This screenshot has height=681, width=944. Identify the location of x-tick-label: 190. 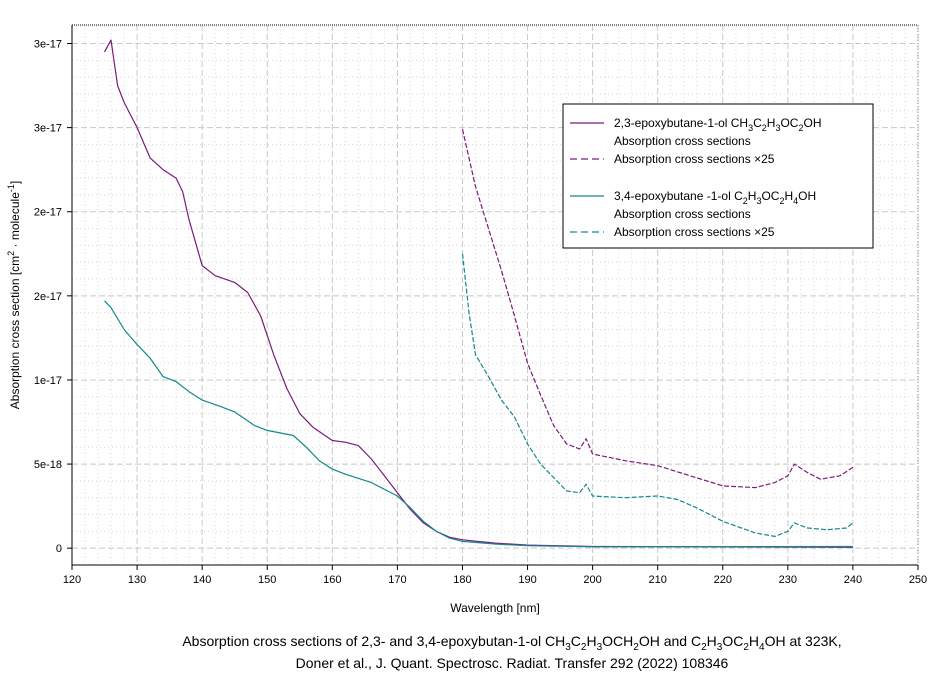
(527, 580).